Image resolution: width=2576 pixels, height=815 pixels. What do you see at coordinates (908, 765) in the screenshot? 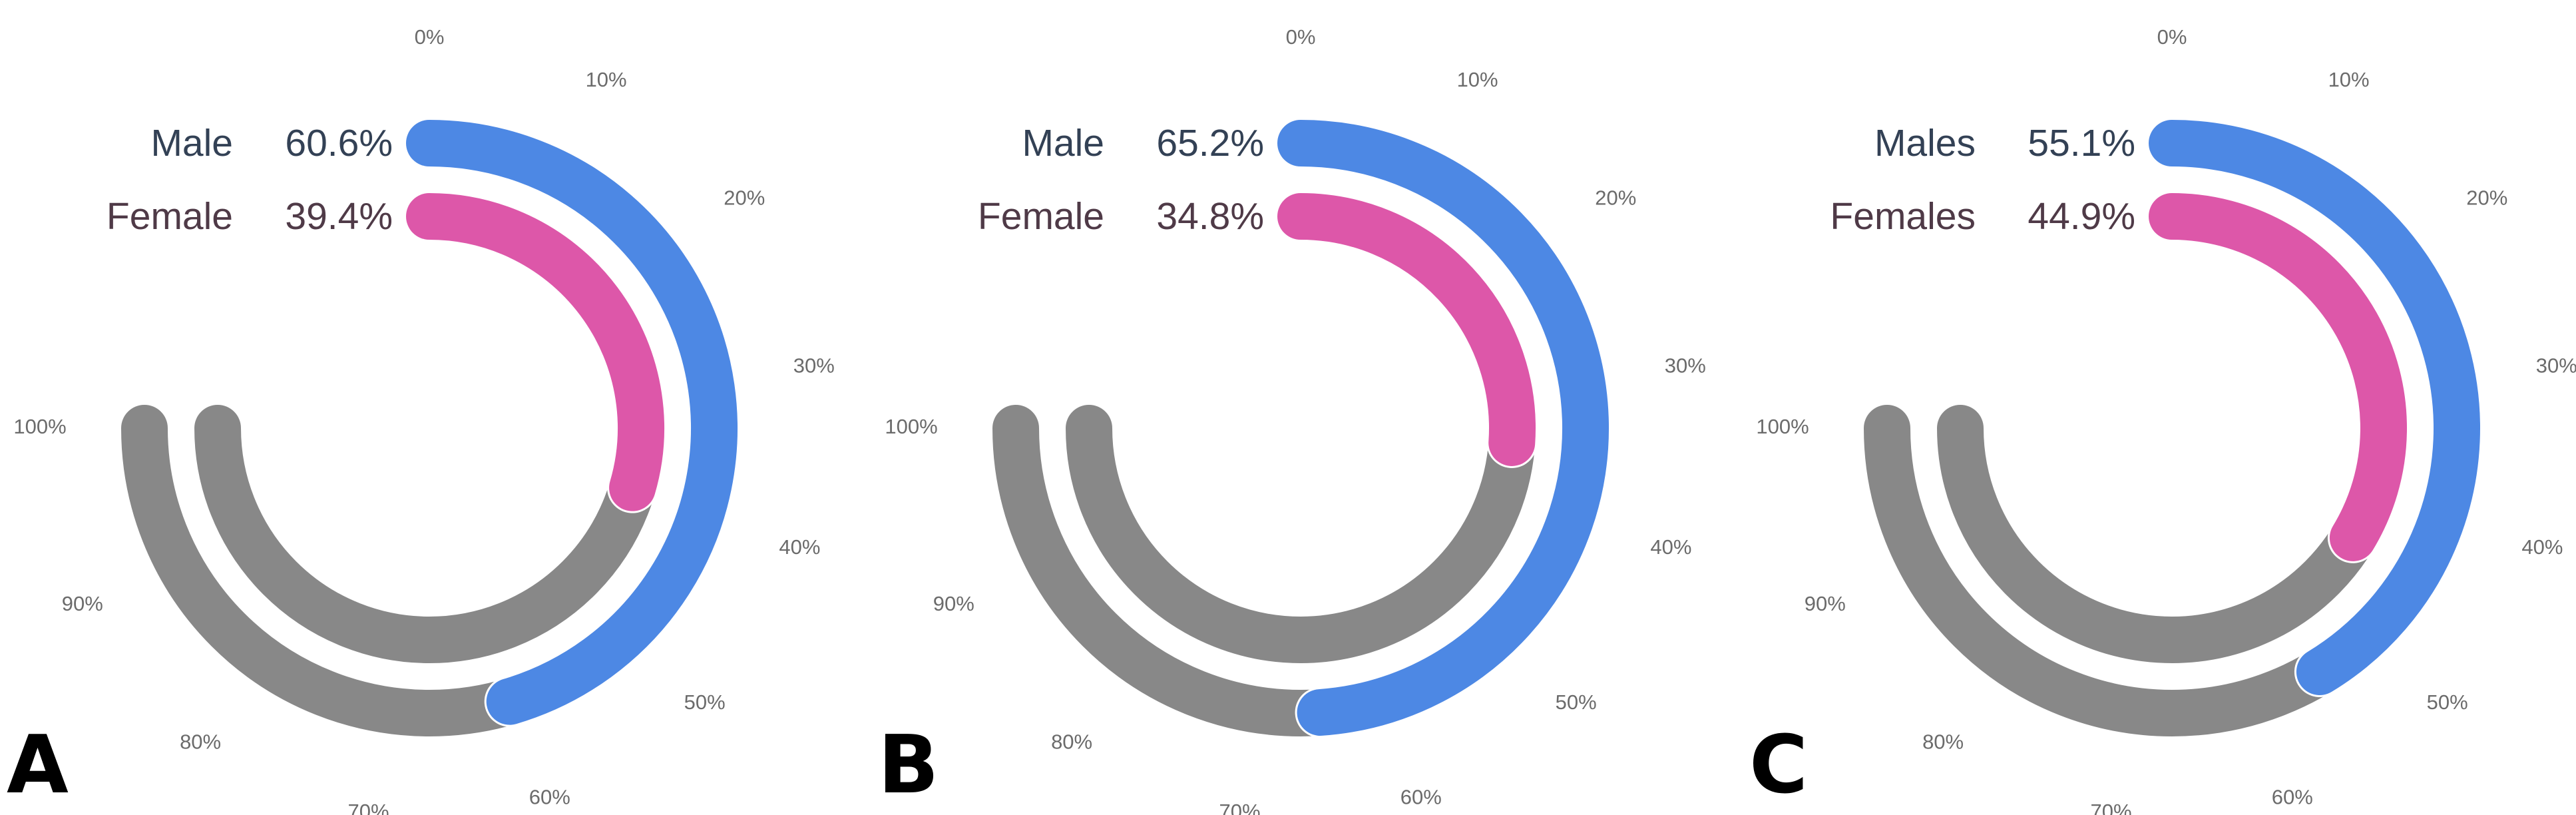
I see `panel-letter: B` at bounding box center [908, 765].